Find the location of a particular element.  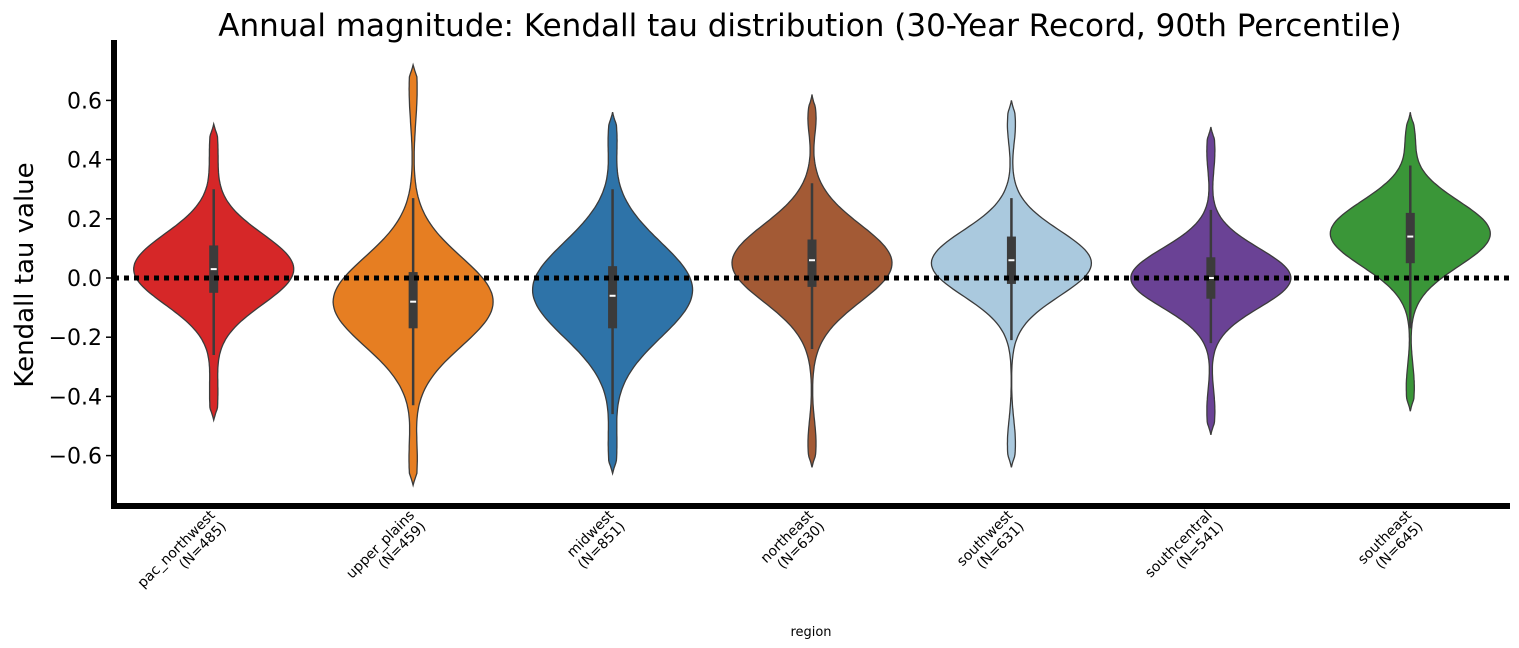

x-tick-label-midwest: midwest(N=851) is located at coordinates (596, 539).